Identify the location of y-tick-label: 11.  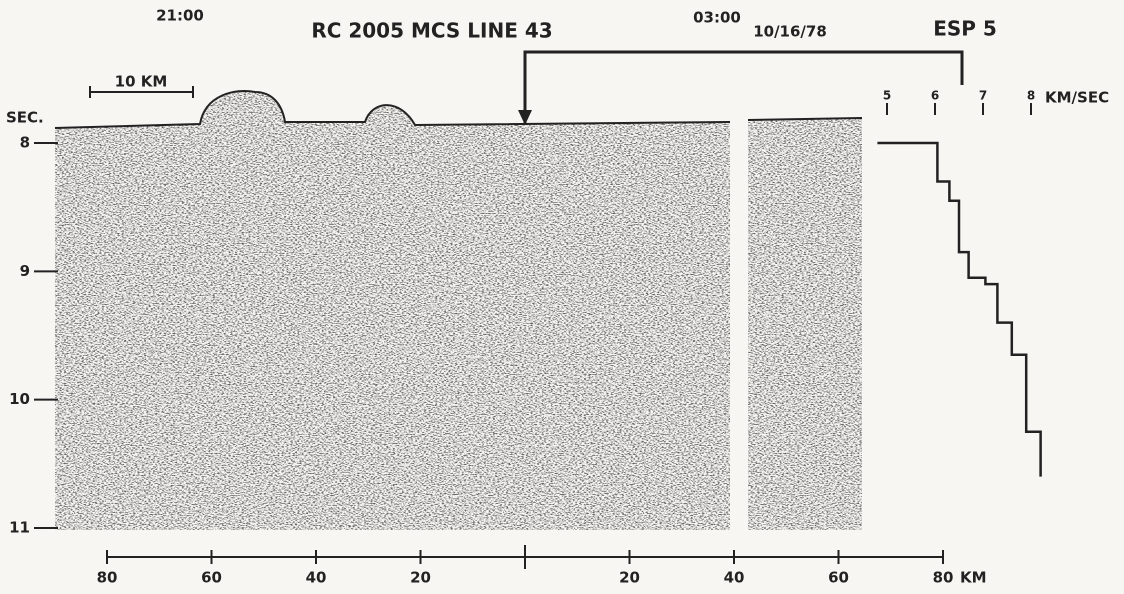
(19, 528).